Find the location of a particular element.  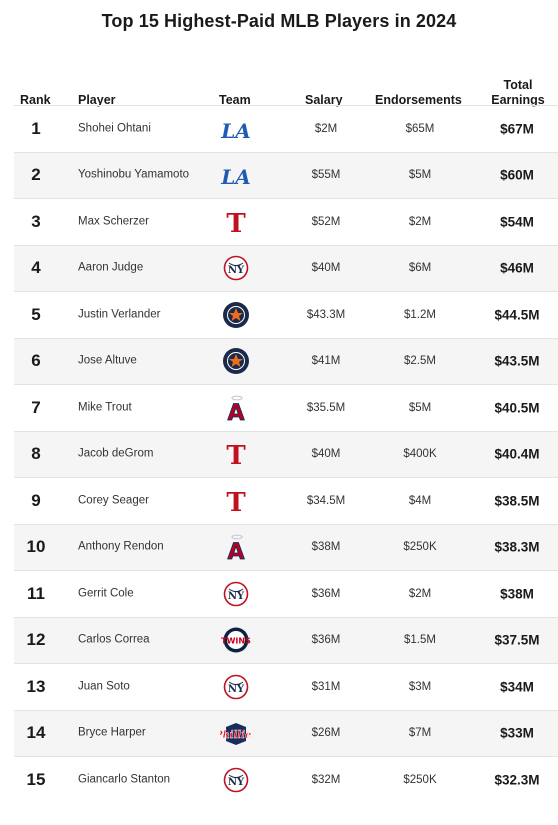

player-cell: Shohei Ohtani is located at coordinates (114, 128).